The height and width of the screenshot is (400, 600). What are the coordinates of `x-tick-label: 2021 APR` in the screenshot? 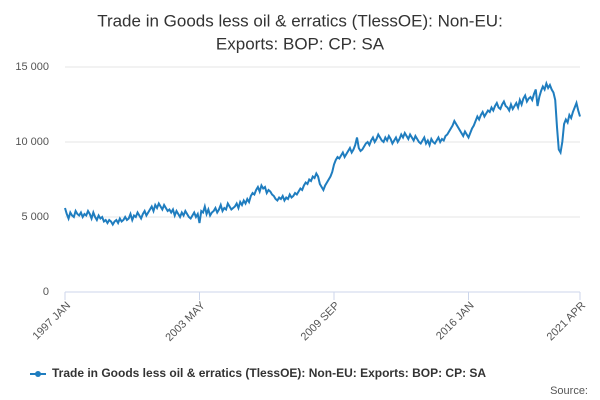 It's located at (567, 322).